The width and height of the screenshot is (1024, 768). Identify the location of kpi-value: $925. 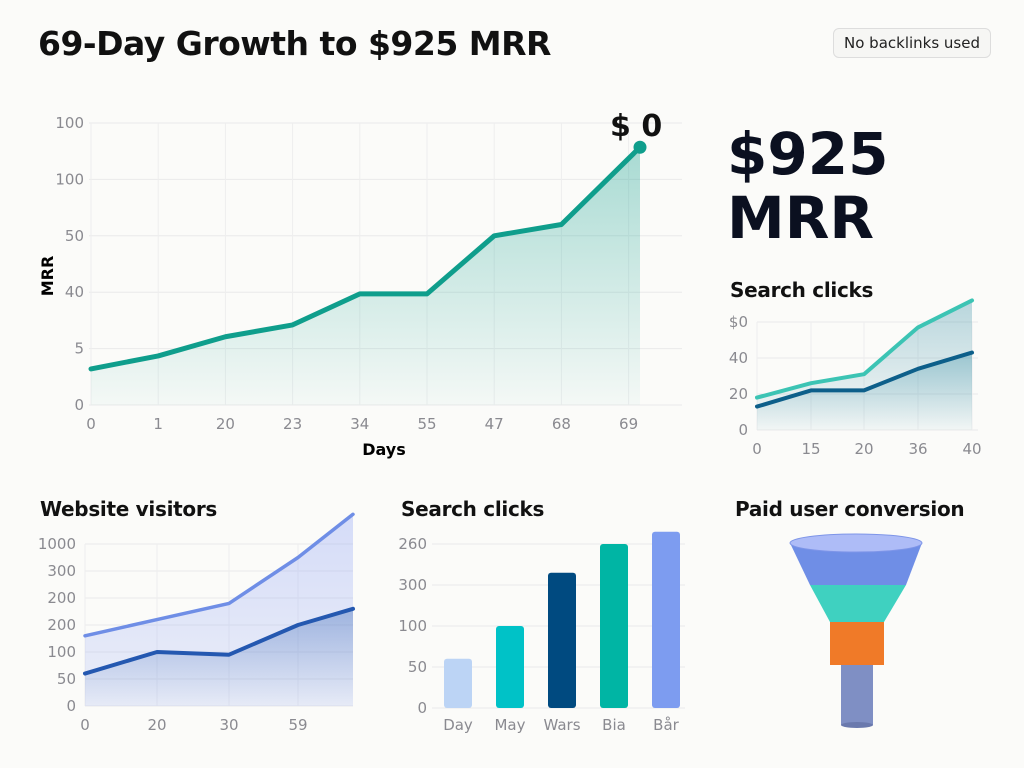
(808, 154).